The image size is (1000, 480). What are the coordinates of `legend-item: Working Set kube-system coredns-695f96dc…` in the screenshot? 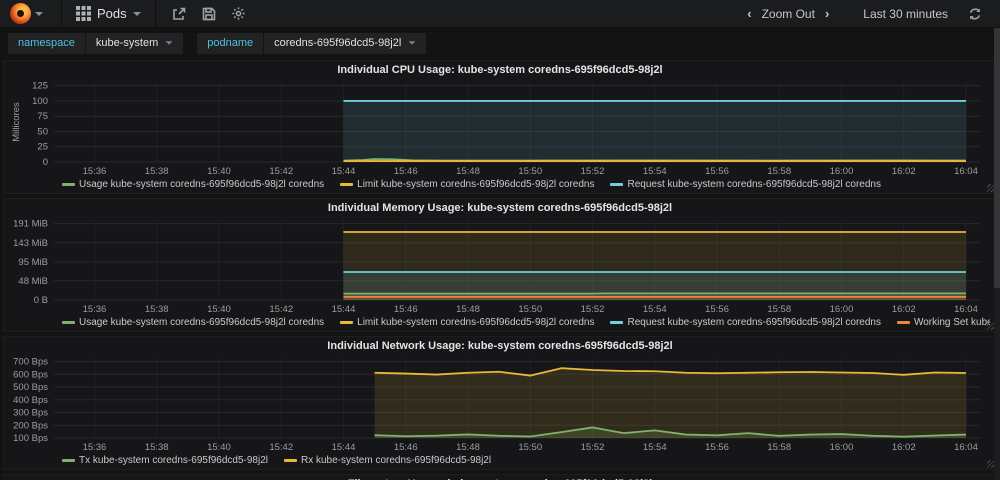 It's located at (943, 322).